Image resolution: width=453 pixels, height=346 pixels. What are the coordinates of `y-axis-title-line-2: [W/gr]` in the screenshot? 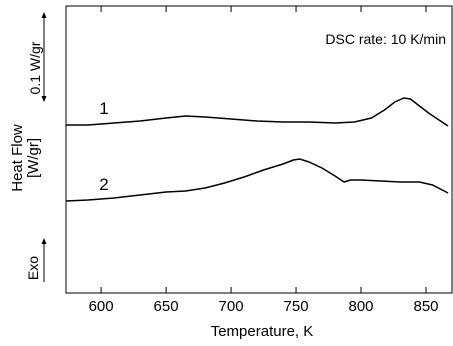 It's located at (33, 158).